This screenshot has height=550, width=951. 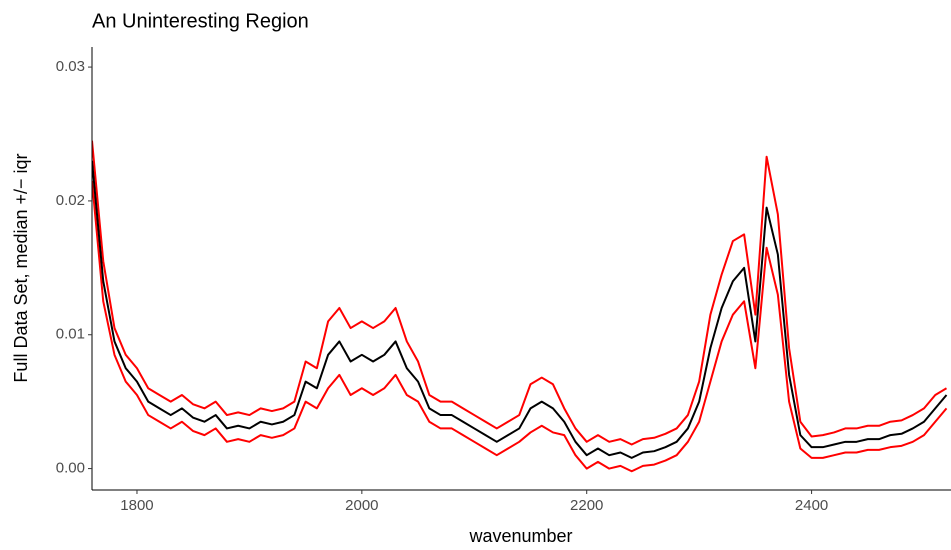 What do you see at coordinates (811, 505) in the screenshot?
I see `x-tick-label: 2400` at bounding box center [811, 505].